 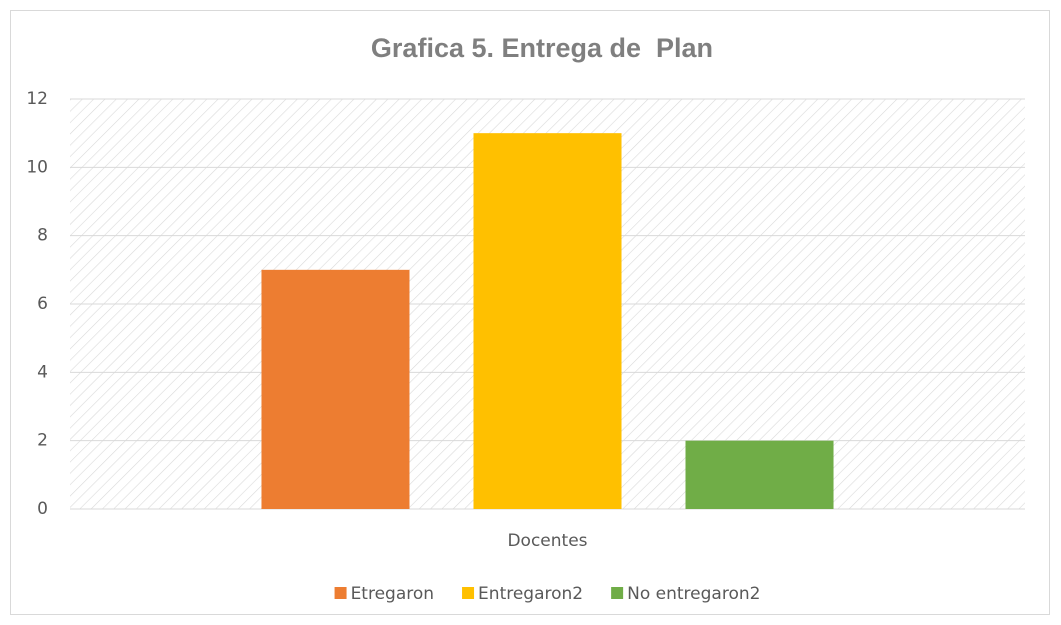 I want to click on y-tick-label: 8, so click(x=42, y=236).